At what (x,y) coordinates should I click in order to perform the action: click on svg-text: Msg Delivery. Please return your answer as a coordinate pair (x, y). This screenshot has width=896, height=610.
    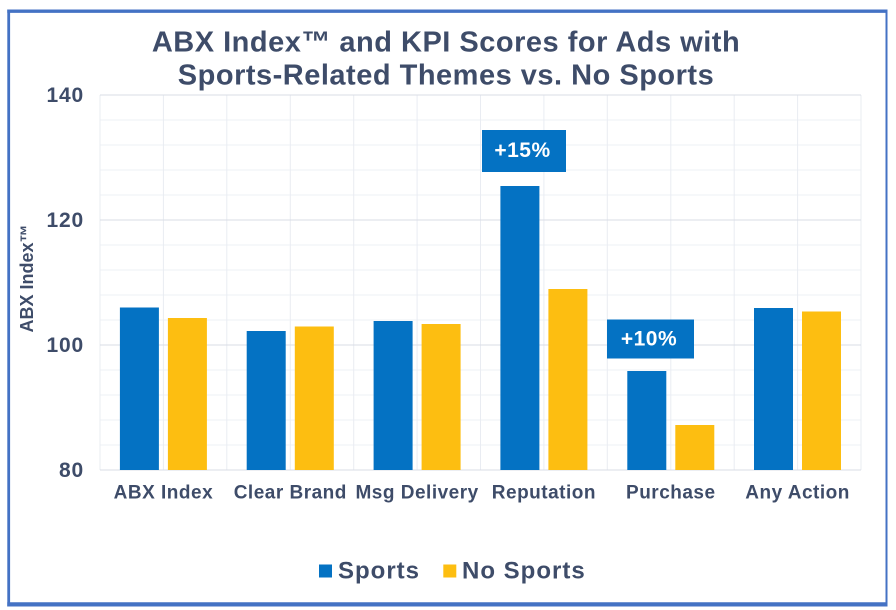
    Looking at the image, I should click on (416, 493).